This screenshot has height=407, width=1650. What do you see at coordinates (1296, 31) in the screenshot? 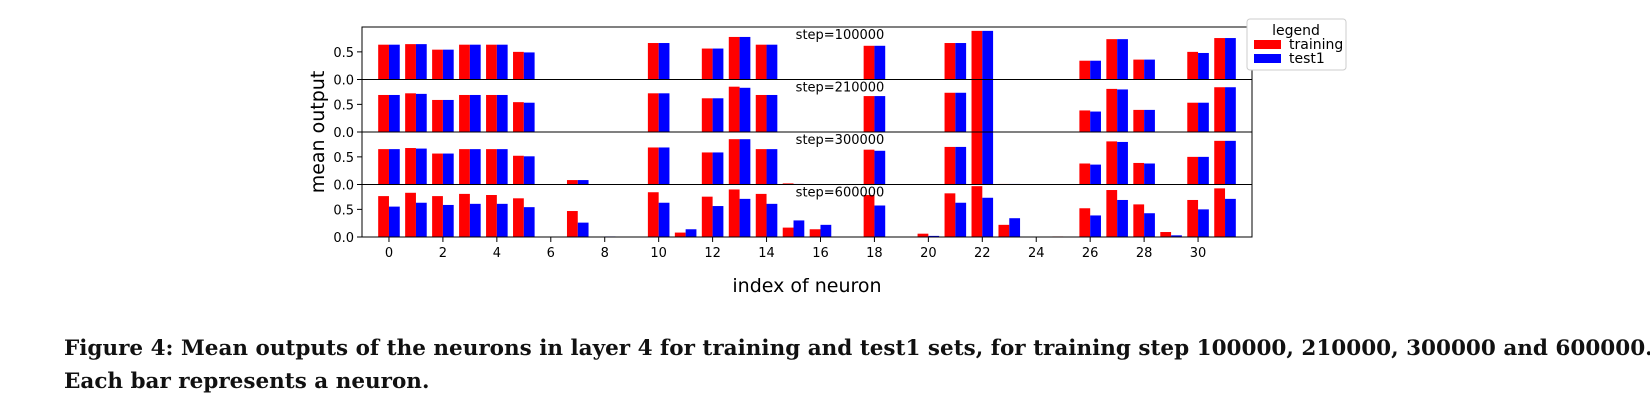
I see `legend-title: legend` at bounding box center [1296, 31].